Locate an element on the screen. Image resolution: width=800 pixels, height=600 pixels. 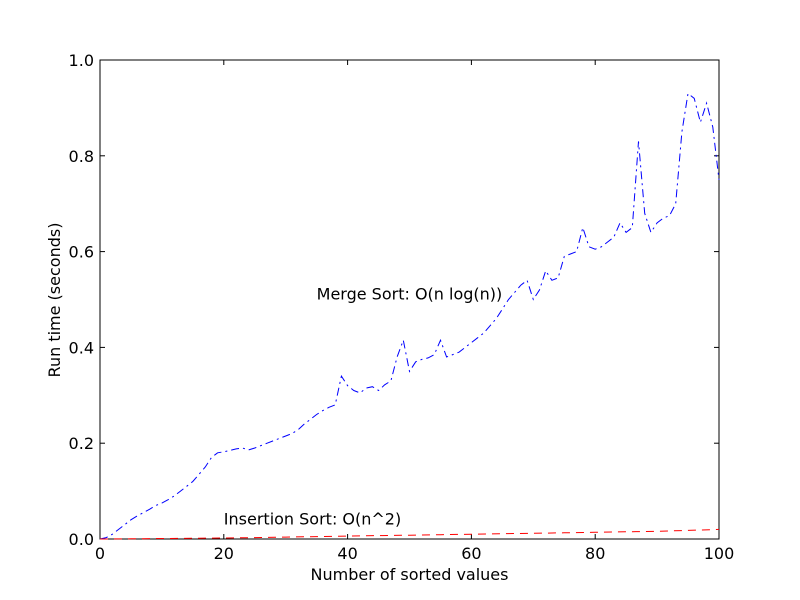
y-axis-label: Run time (seconds) is located at coordinates (54, 300).